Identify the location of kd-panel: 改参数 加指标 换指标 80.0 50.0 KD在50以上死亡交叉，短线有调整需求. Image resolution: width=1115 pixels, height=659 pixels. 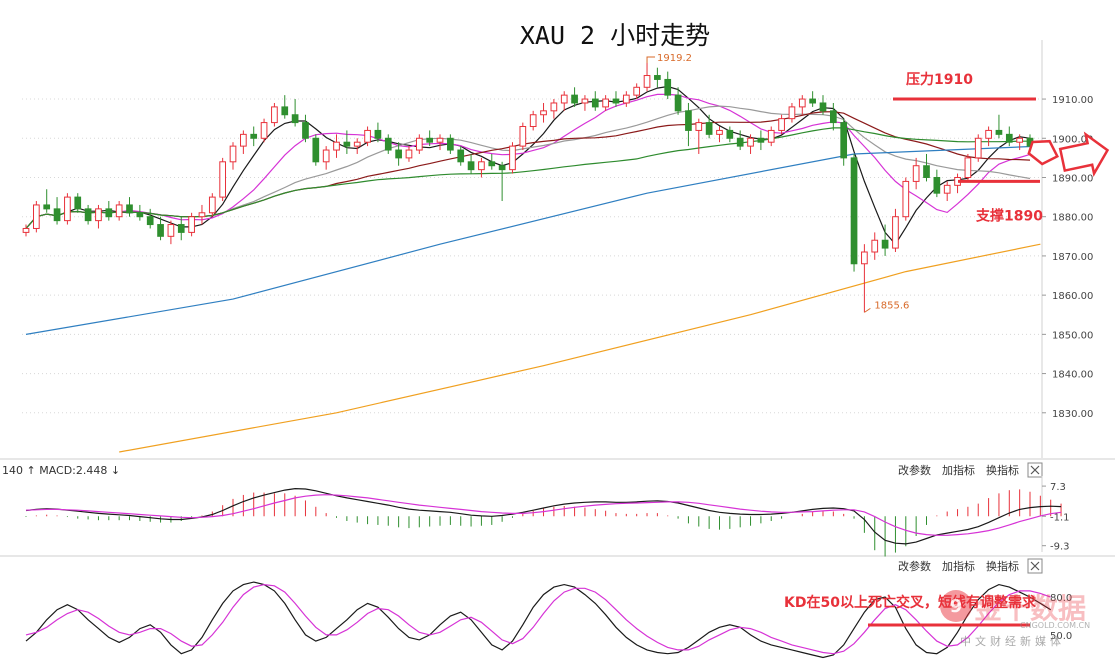
(548, 608).